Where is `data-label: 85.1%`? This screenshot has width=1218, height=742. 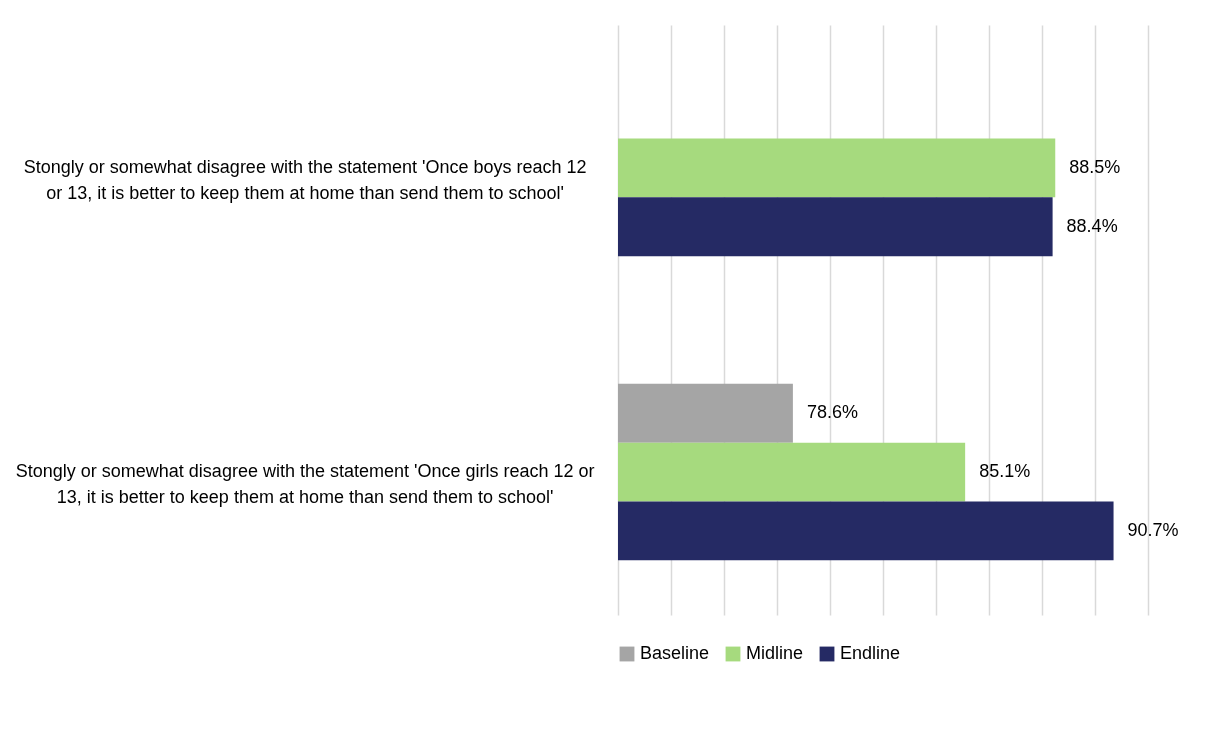 data-label: 85.1% is located at coordinates (1005, 471).